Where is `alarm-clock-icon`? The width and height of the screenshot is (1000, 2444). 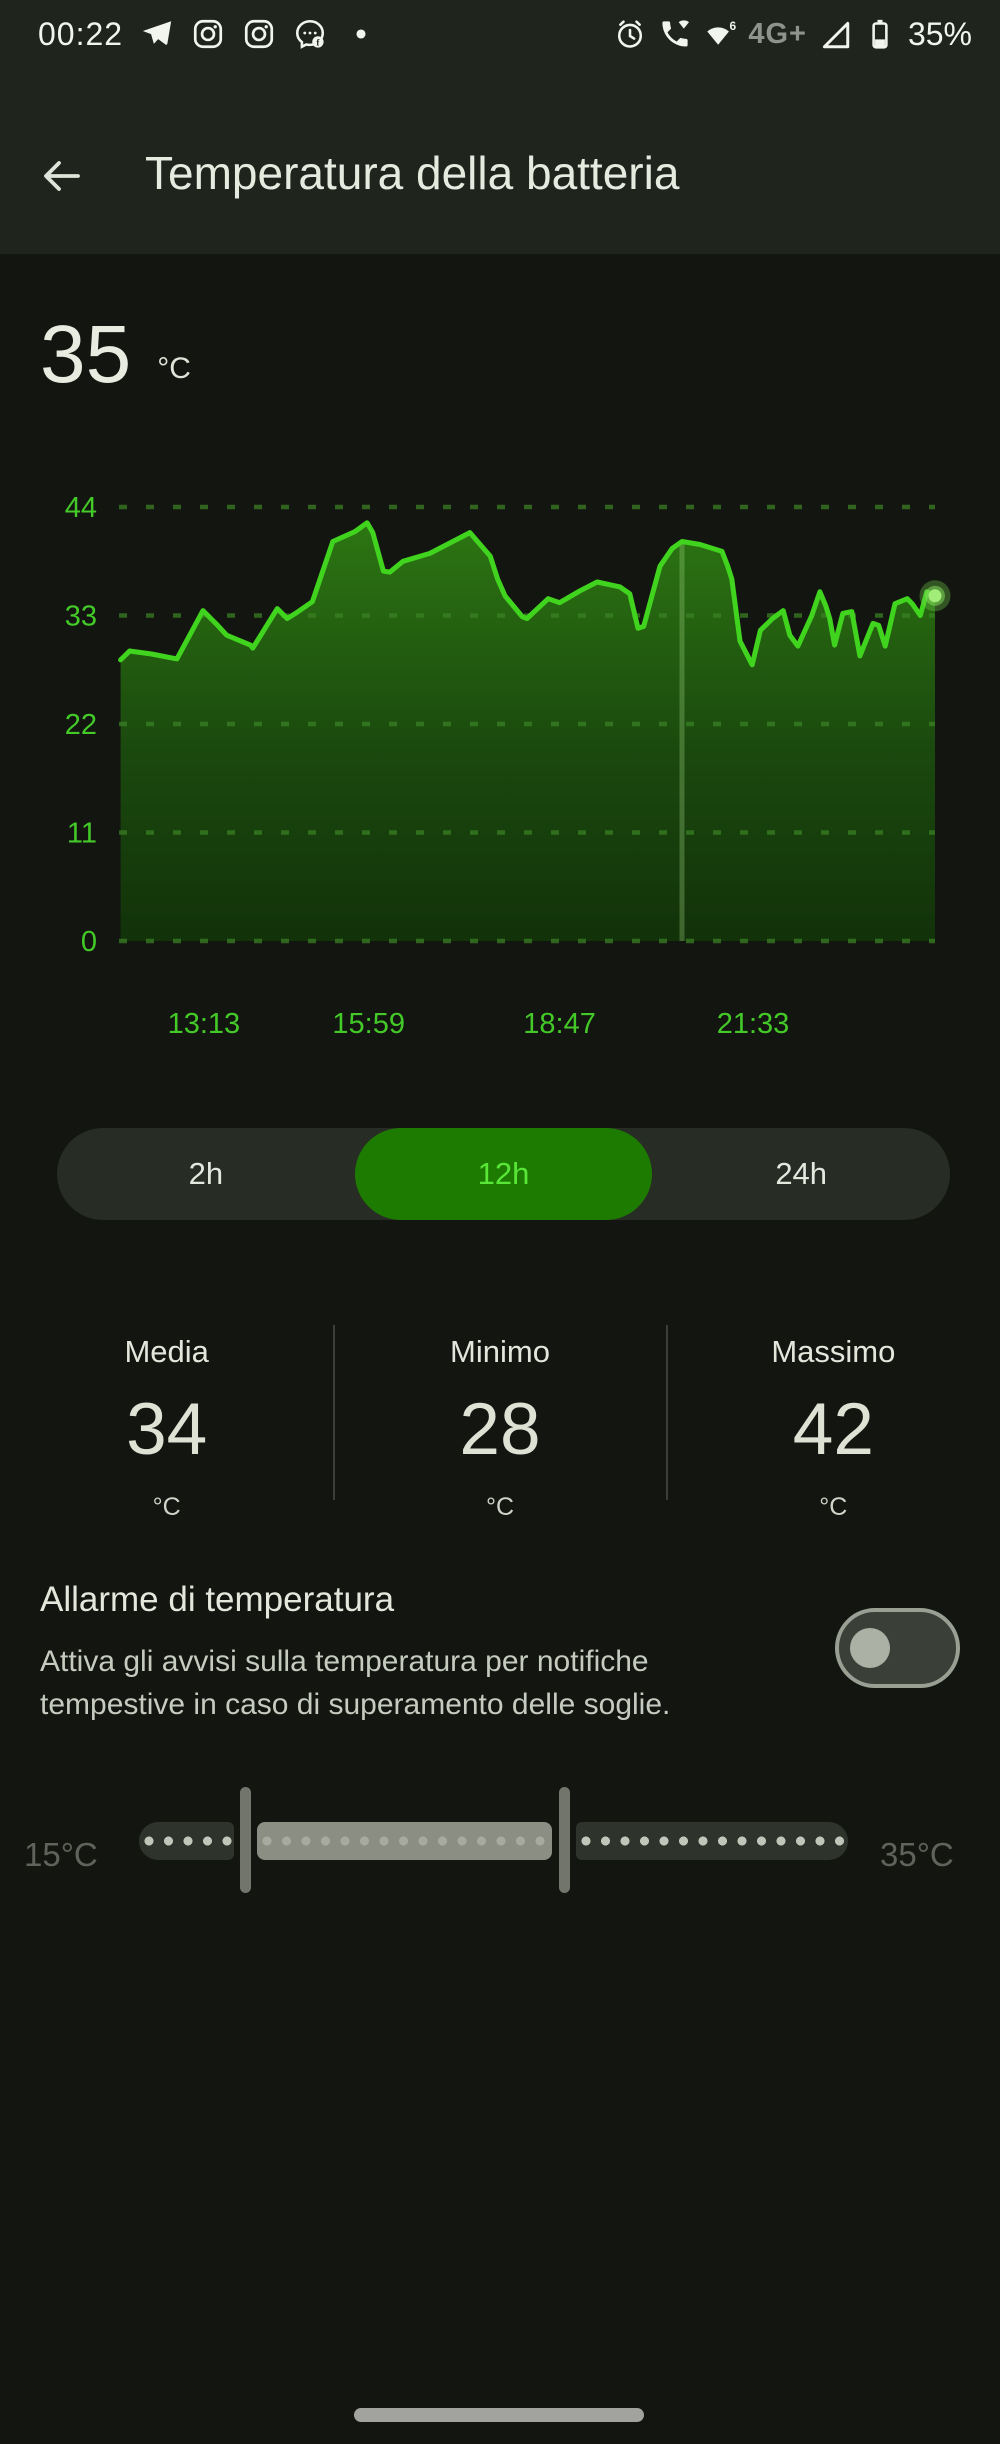
alarm-clock-icon is located at coordinates (630, 34).